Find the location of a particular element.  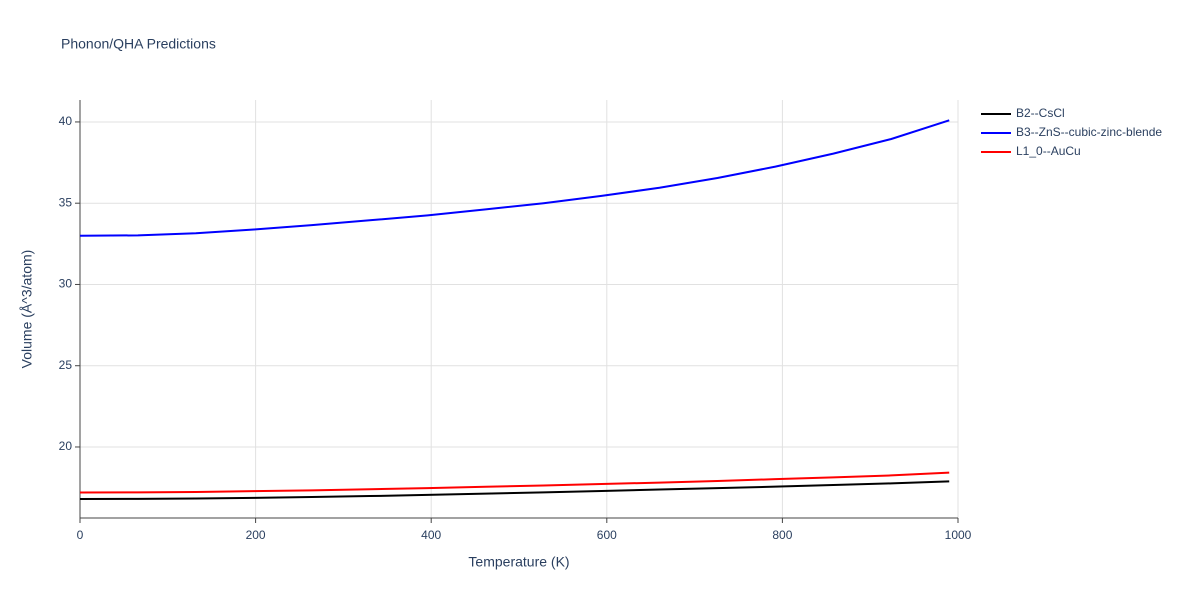

x-tick-label: 600 is located at coordinates (607, 535).